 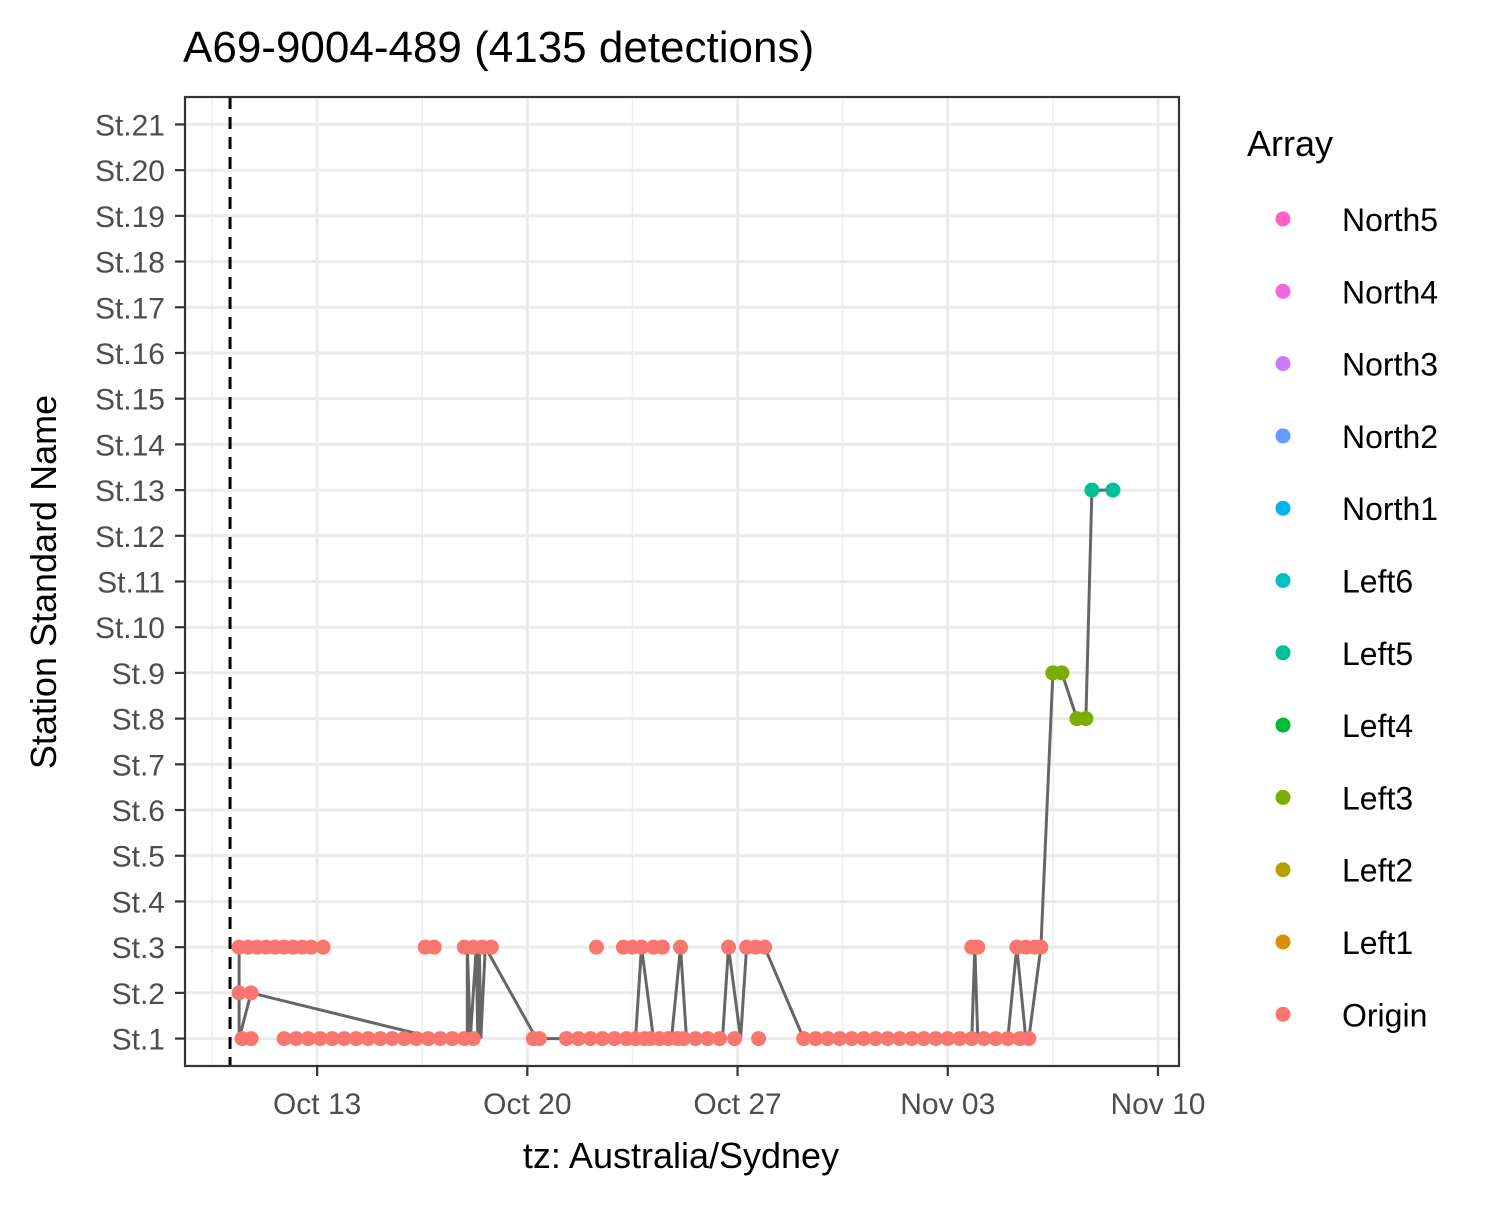 What do you see at coordinates (498, 47) in the screenshot?
I see `chart-title: A69-9004-489 (4135 detections)` at bounding box center [498, 47].